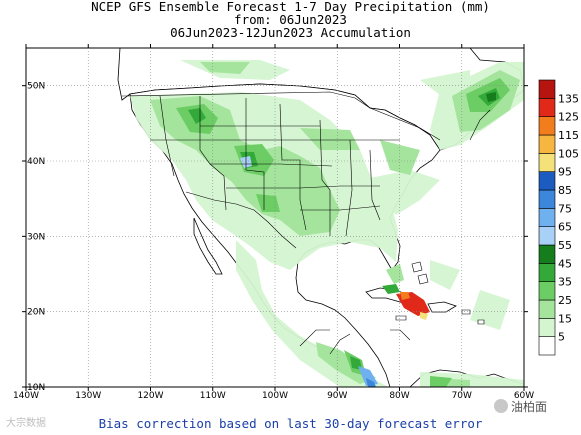 This screenshot has height=435, width=581. What do you see at coordinates (213, 396) in the screenshot?
I see `lon-label: 110W` at bounding box center [213, 396].